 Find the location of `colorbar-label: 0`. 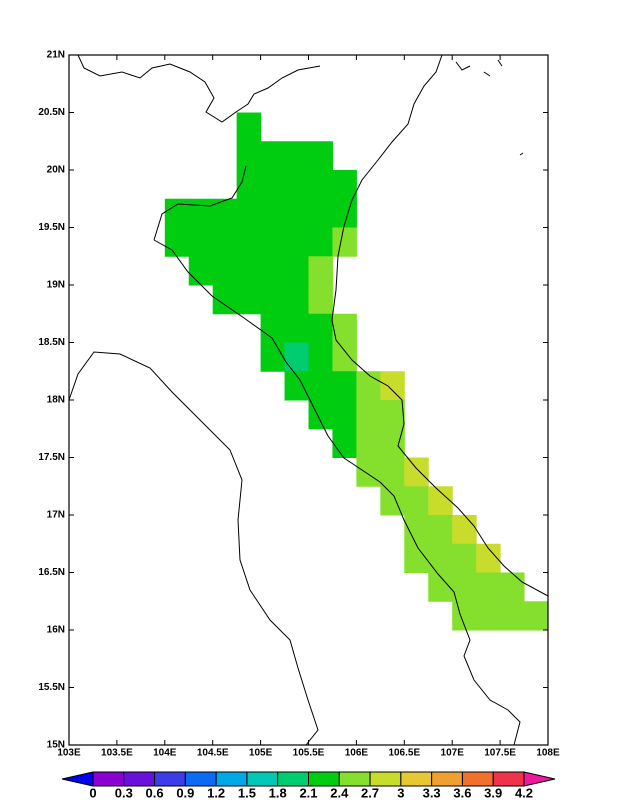

colorbar-label: 0 is located at coordinates (92, 792).